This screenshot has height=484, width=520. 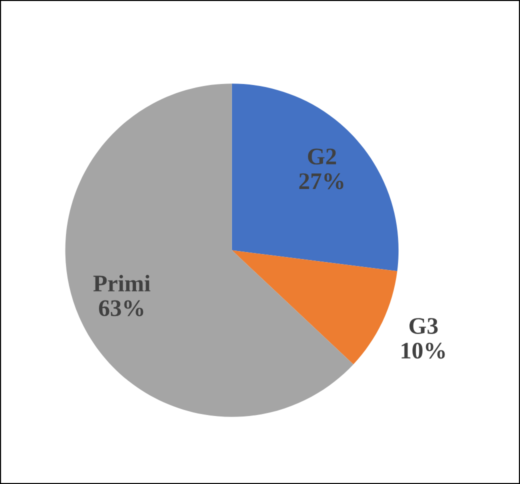 What do you see at coordinates (321, 181) in the screenshot?
I see `data-label: 27%` at bounding box center [321, 181].